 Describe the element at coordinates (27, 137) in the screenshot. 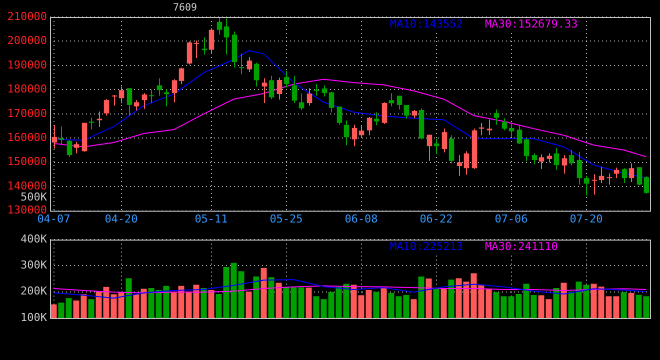

I see `y-tick-label: 160000` at that location.